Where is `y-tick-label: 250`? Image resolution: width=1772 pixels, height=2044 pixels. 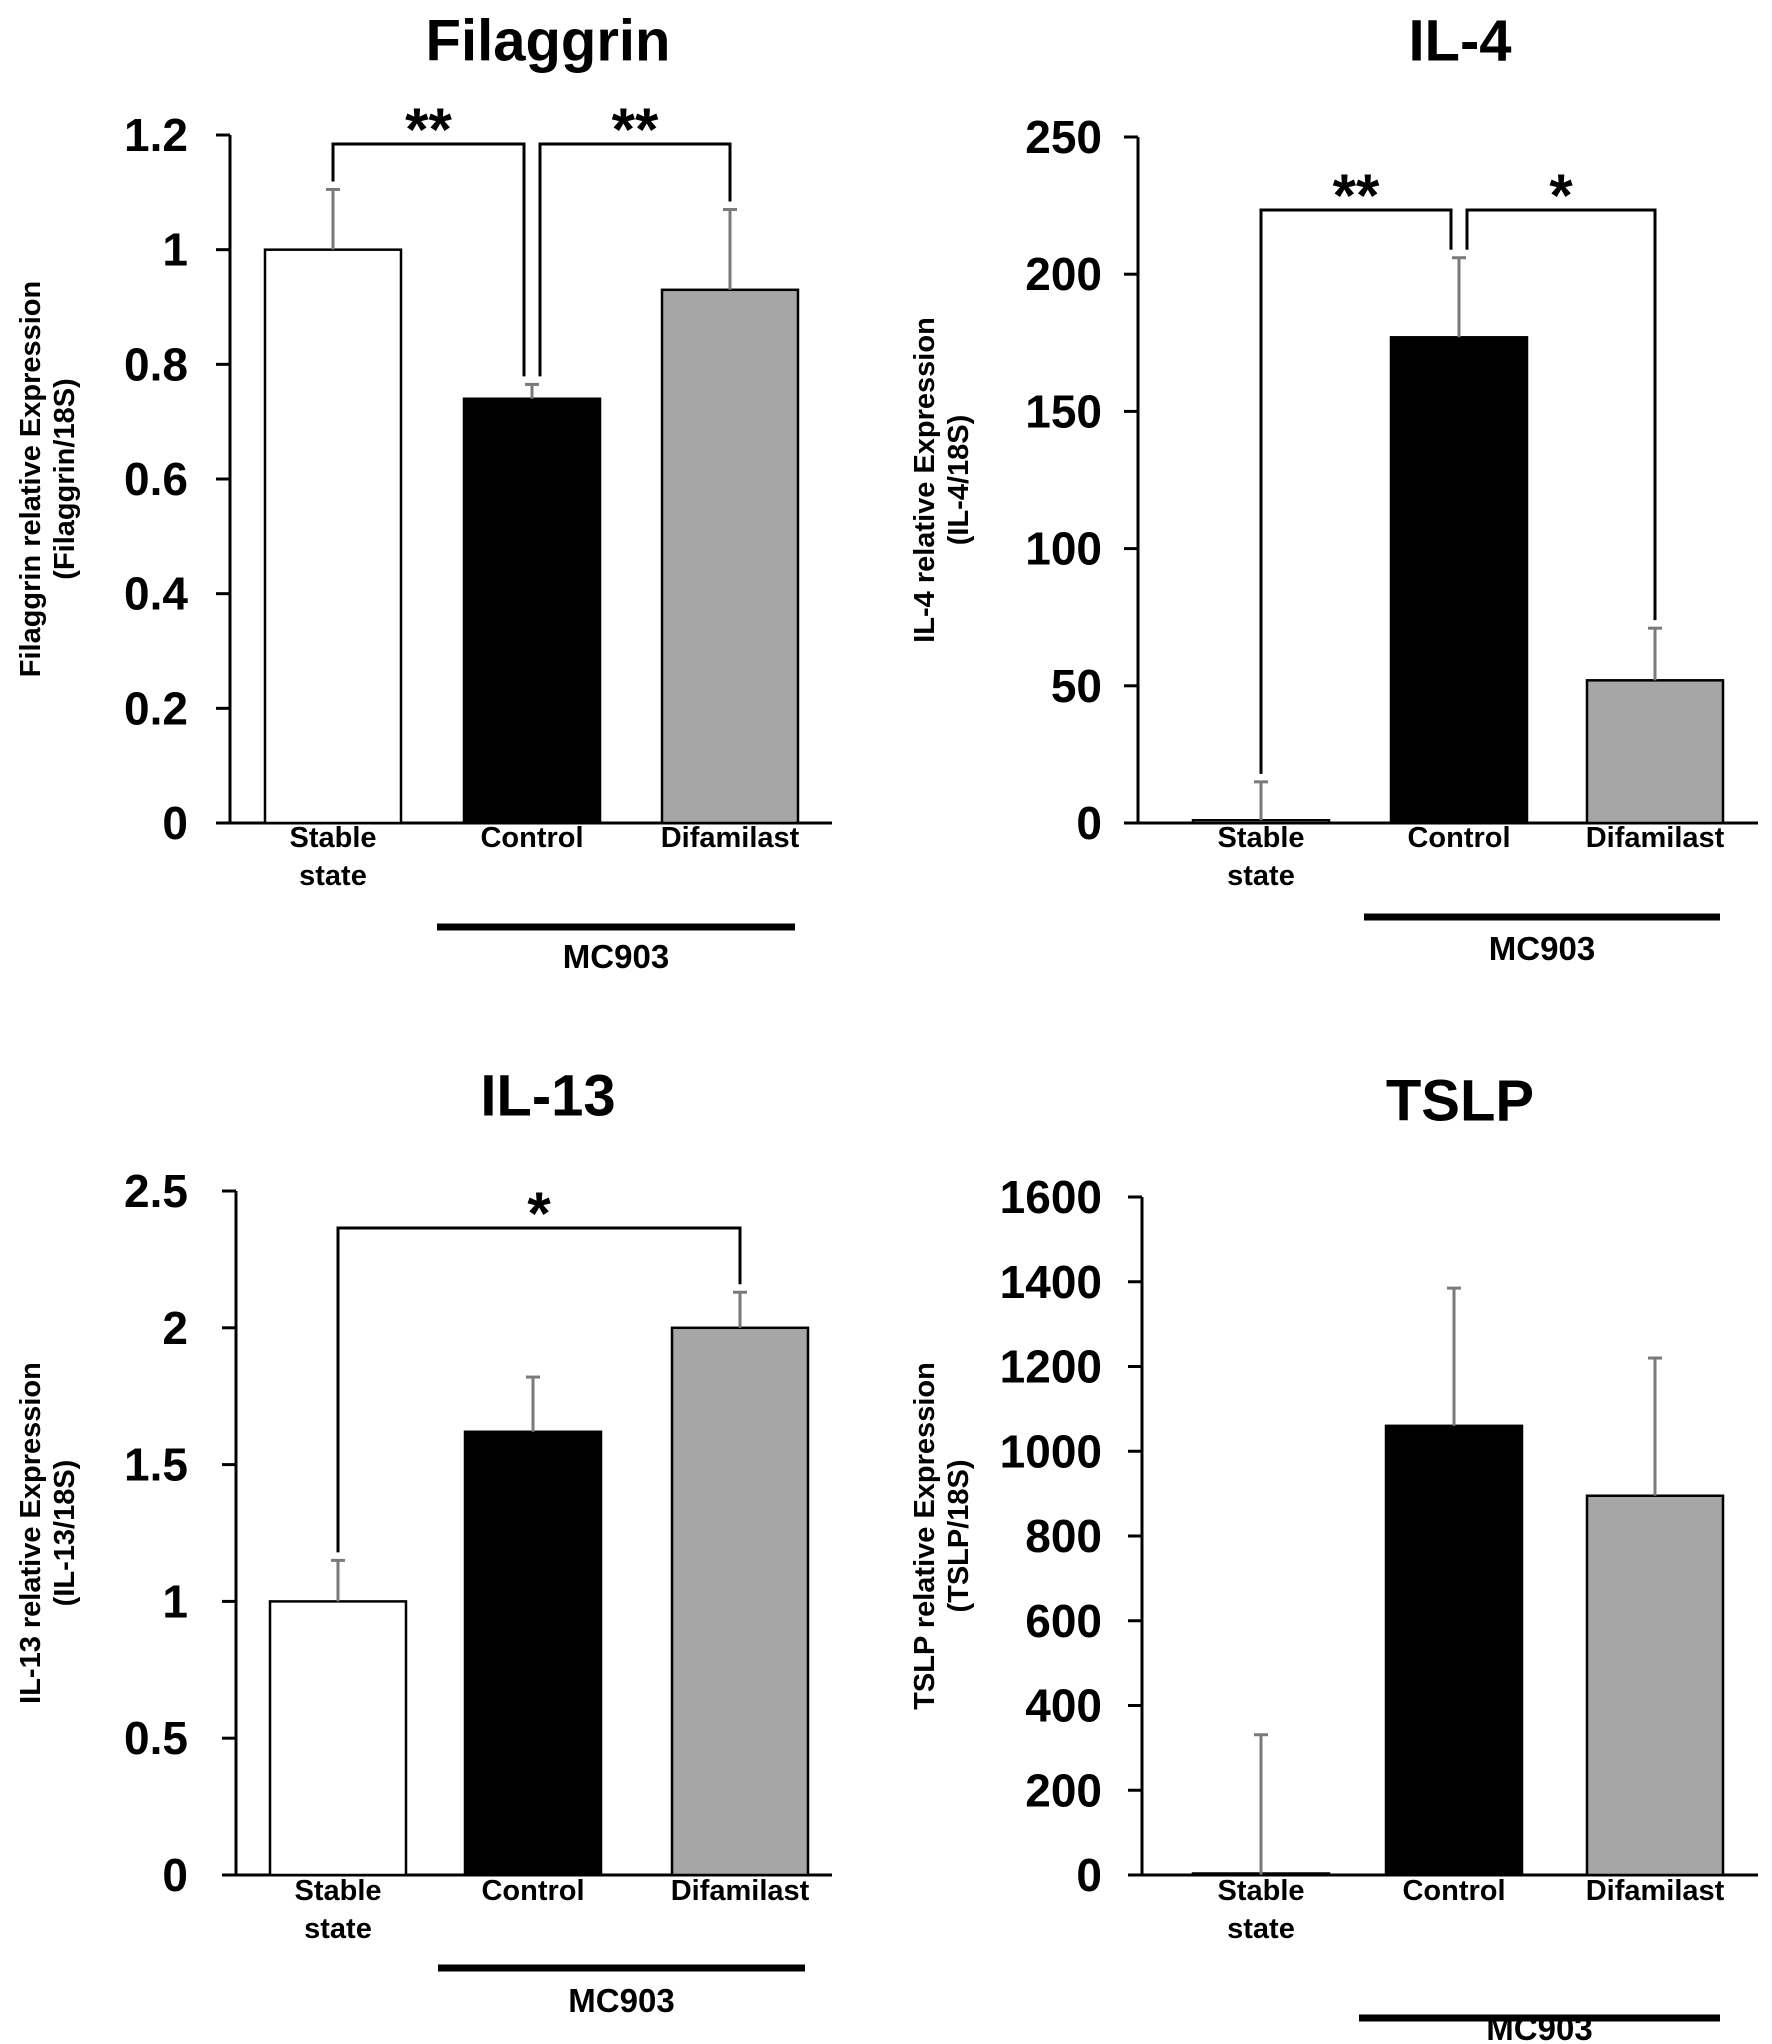
y-tick-label: 250 is located at coordinates (1063, 137).